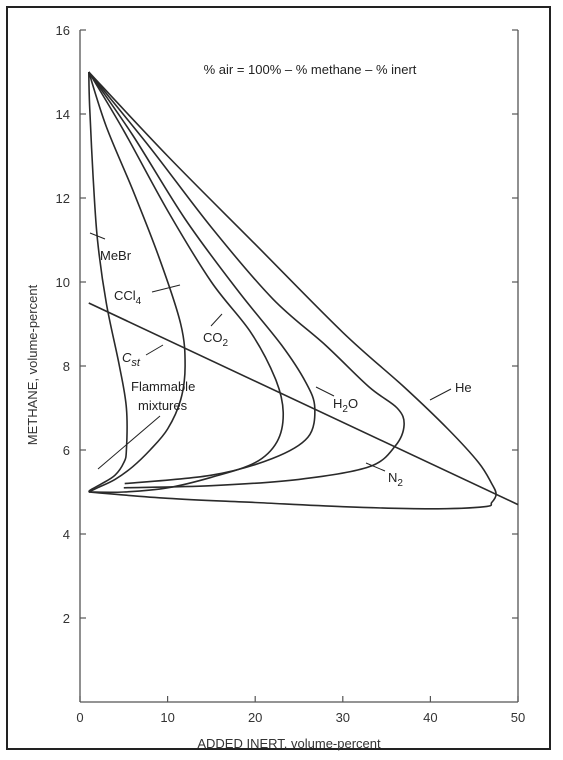 This screenshot has height=760, width=563. Describe the element at coordinates (63, 114) in the screenshot. I see `y-tick-label: 14` at that location.